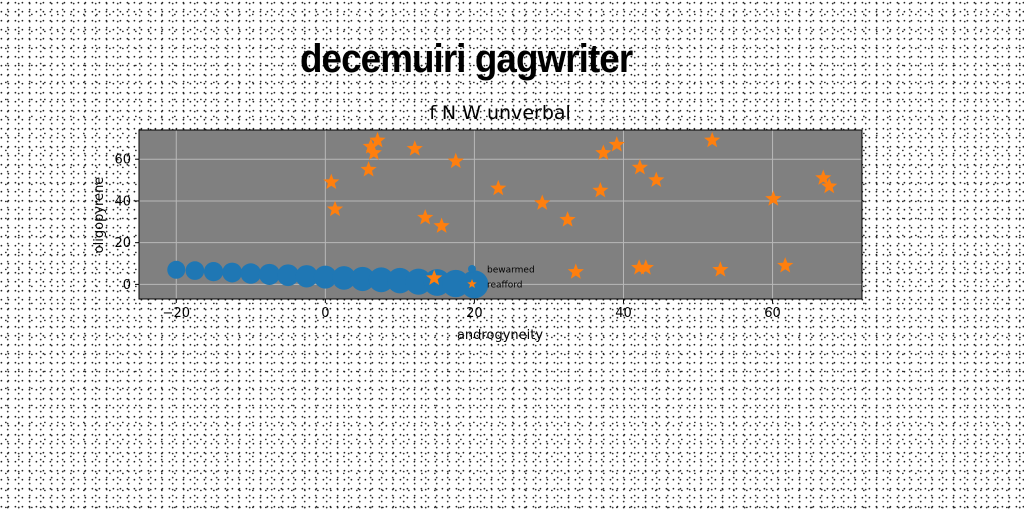 This screenshot has height=512, width=1024. What do you see at coordinates (127, 285) in the screenshot?
I see `y-tick-label: 0` at bounding box center [127, 285].